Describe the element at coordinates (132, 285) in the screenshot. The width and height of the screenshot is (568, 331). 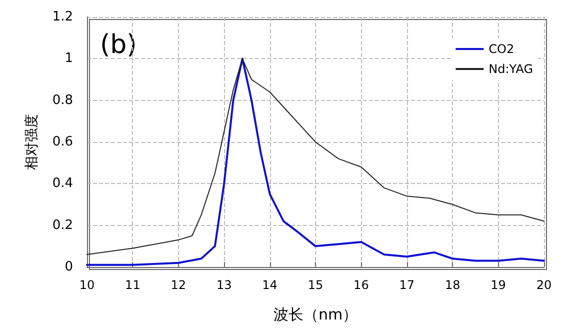
I see `x-tick-label: 11` at that location.